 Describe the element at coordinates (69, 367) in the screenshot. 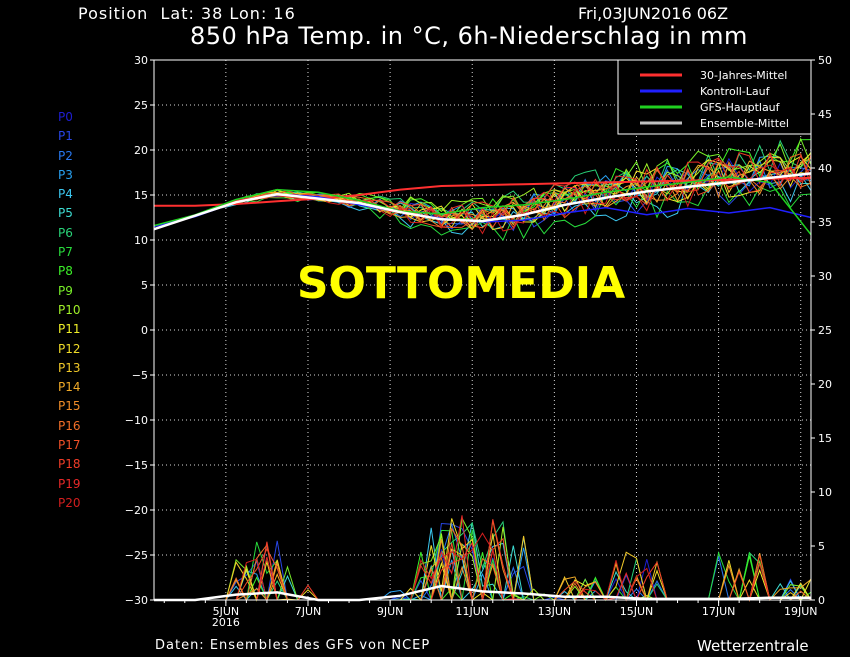

I see `ensemble-member-label: P13` at that location.